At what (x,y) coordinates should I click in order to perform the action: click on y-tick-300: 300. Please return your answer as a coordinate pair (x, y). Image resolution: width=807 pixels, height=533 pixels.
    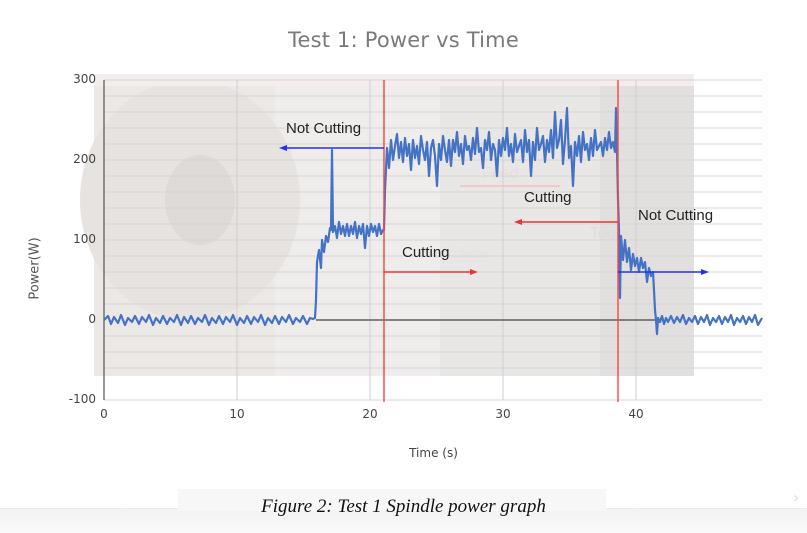
    Looking at the image, I should click on (84, 79).